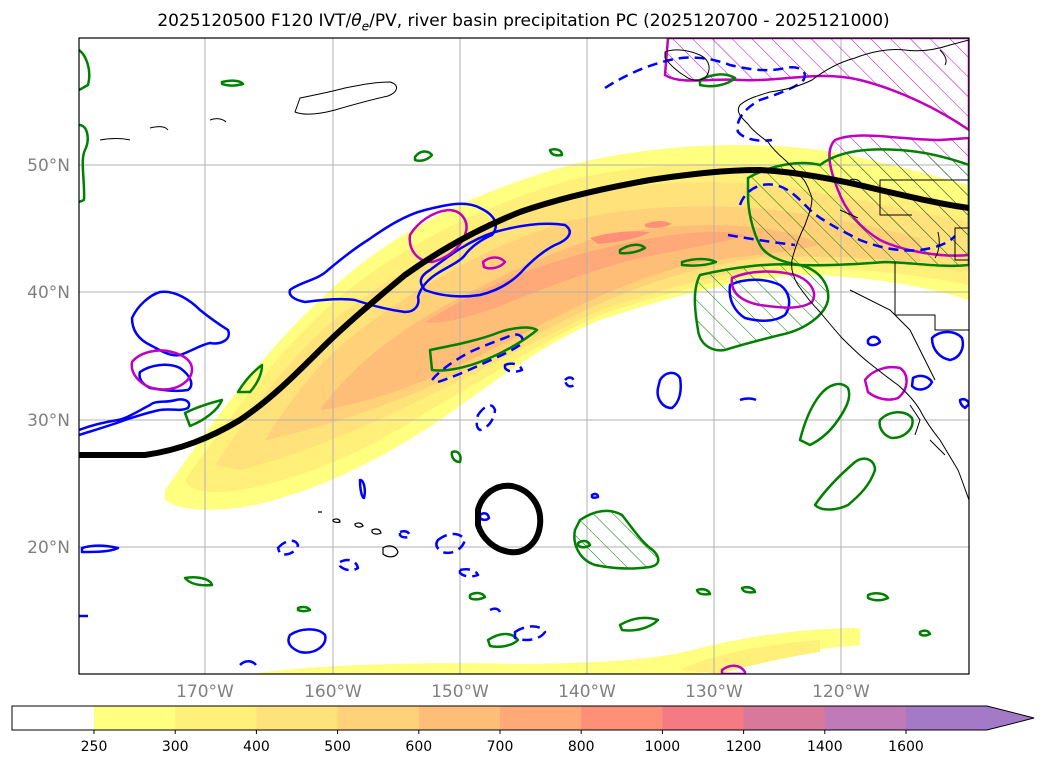  I want to click on lon-tick-label: 140°W, so click(587, 692).